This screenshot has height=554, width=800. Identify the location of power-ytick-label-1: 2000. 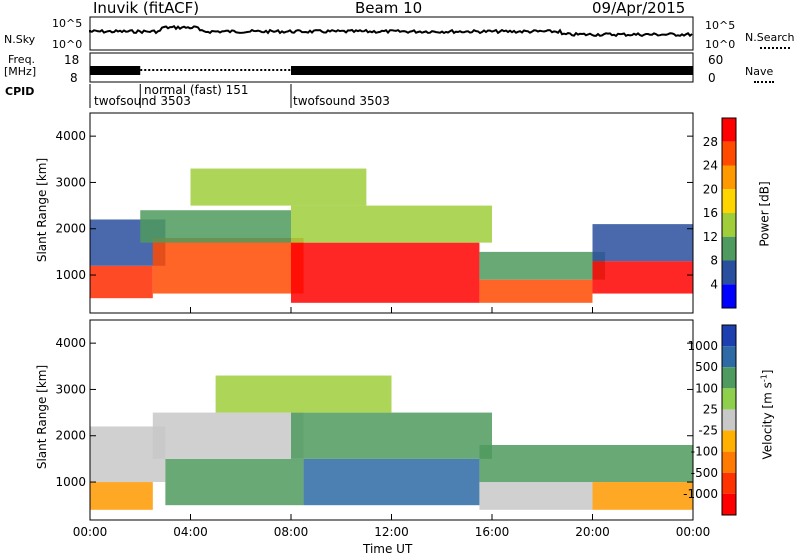
(70, 229).